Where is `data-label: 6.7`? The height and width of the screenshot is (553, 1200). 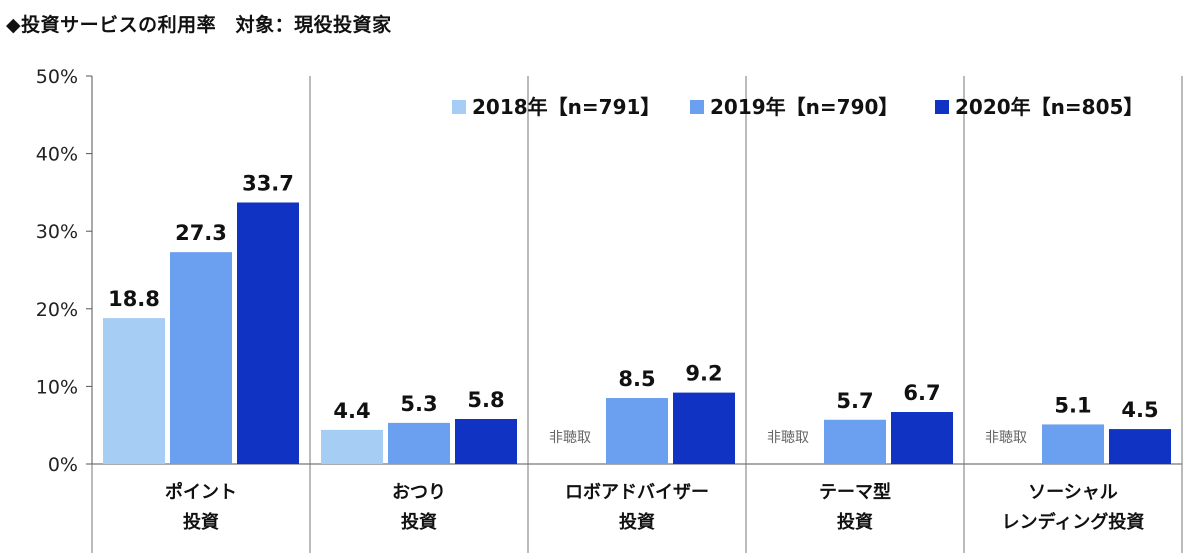 data-label: 6.7 is located at coordinates (921, 393).